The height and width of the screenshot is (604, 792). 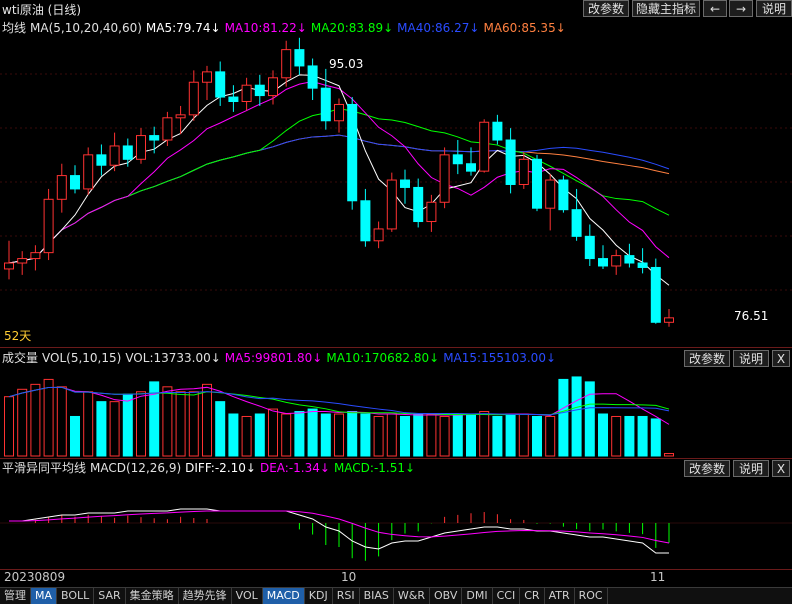 What do you see at coordinates (591, 596) in the screenshot?
I see `tab-roc: ROC` at bounding box center [591, 596].